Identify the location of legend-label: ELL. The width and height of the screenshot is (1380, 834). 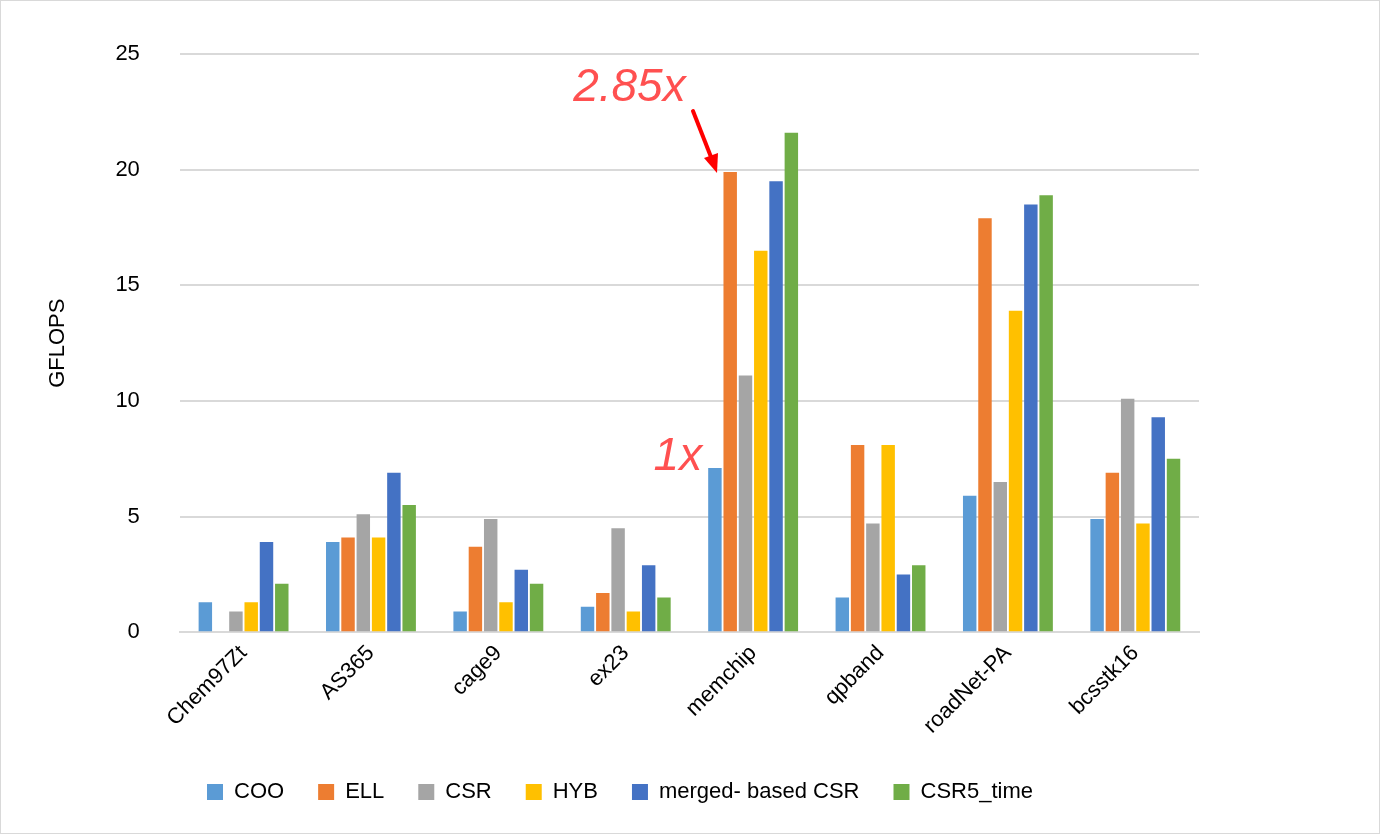
(365, 791).